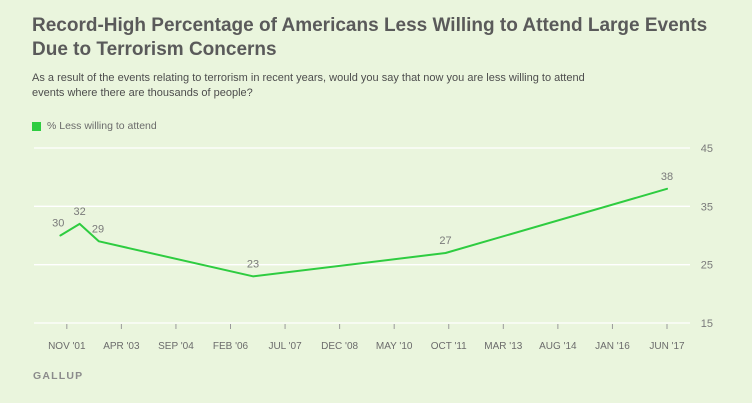 The width and height of the screenshot is (752, 403). I want to click on x-tick-label: MAY '10, so click(394, 346).